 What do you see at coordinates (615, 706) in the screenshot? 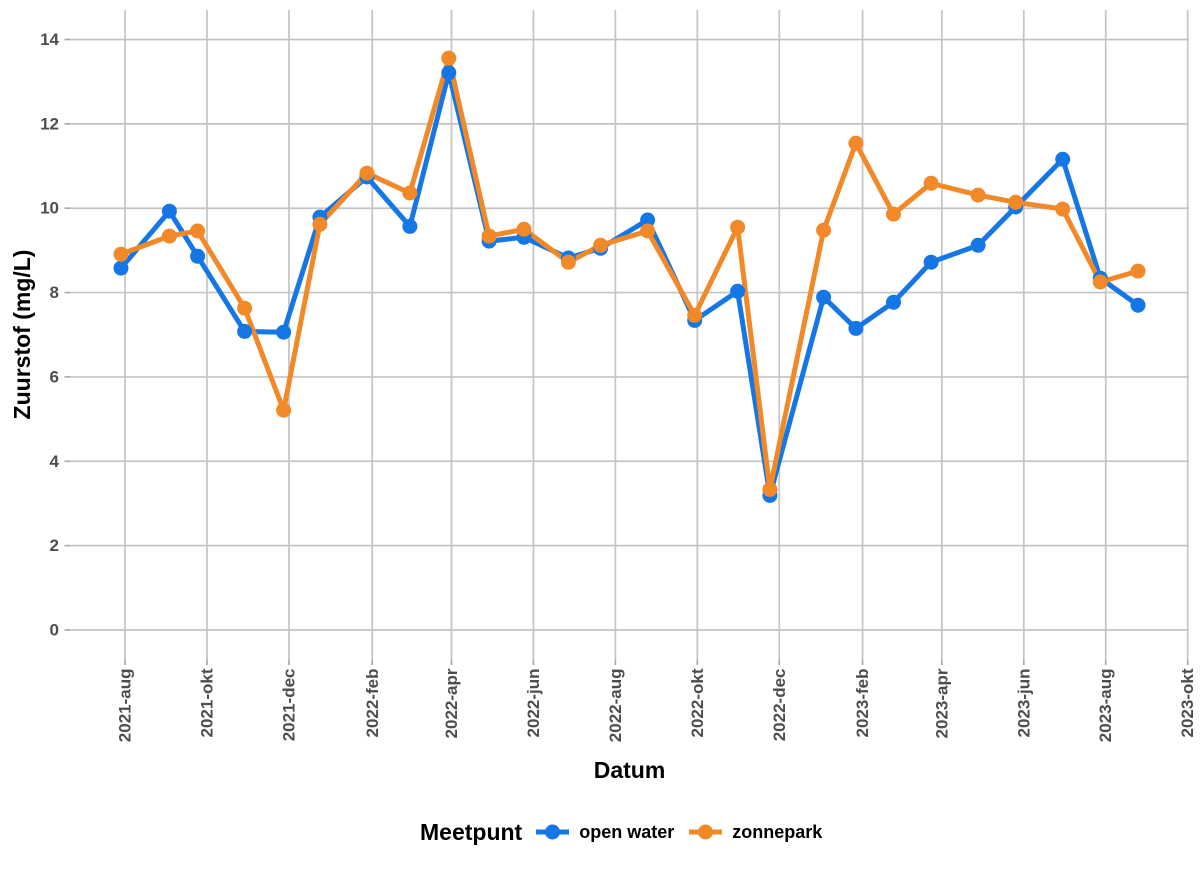
I see `x-tick-label: 2022-aug` at bounding box center [615, 706].